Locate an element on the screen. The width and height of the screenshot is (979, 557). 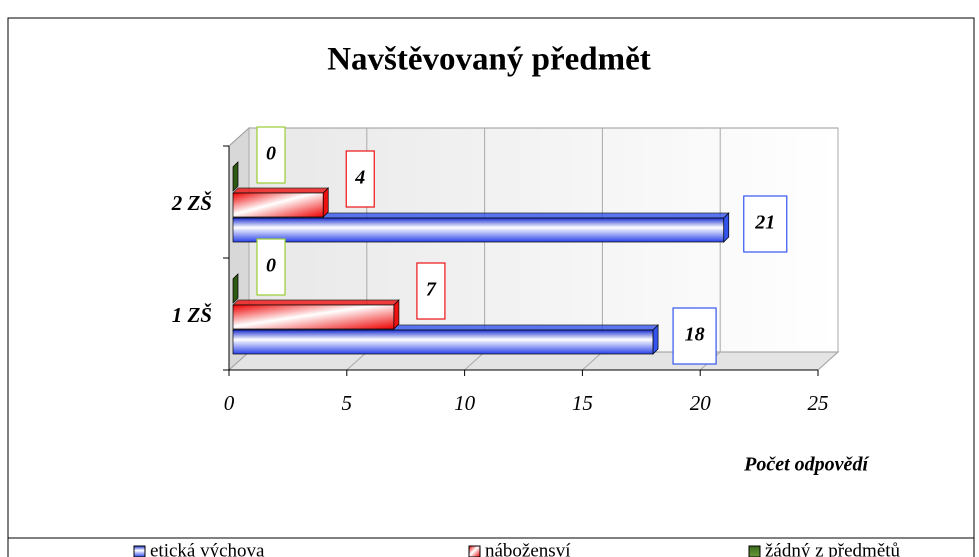
floor is located at coordinates (533, 361).